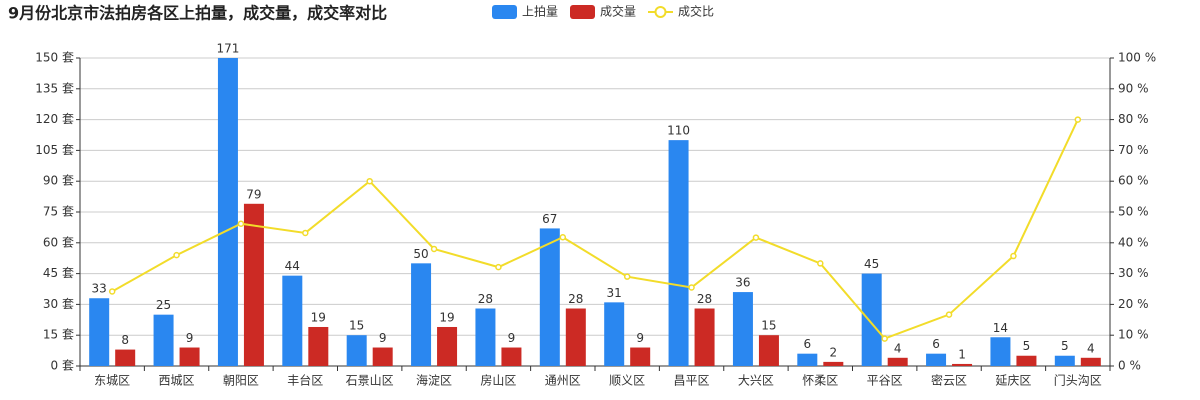 This screenshot has height=400, width=1200. What do you see at coordinates (58, 181) in the screenshot?
I see `y-tick-label: 90 套` at bounding box center [58, 181].